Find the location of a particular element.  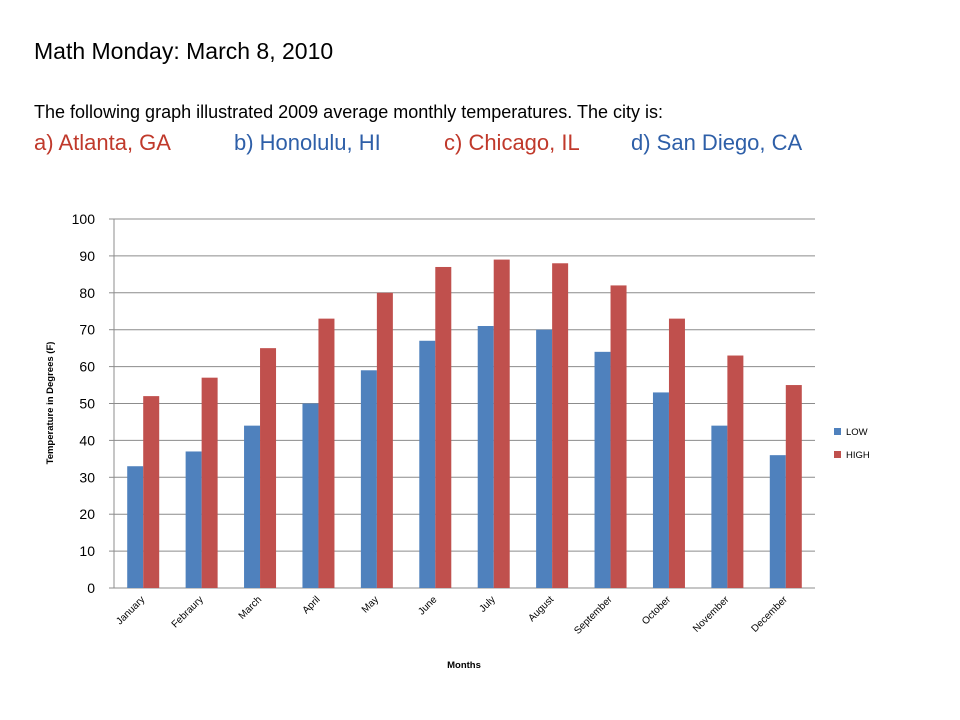

option-d: d) San Diego, CA is located at coordinates (717, 142).